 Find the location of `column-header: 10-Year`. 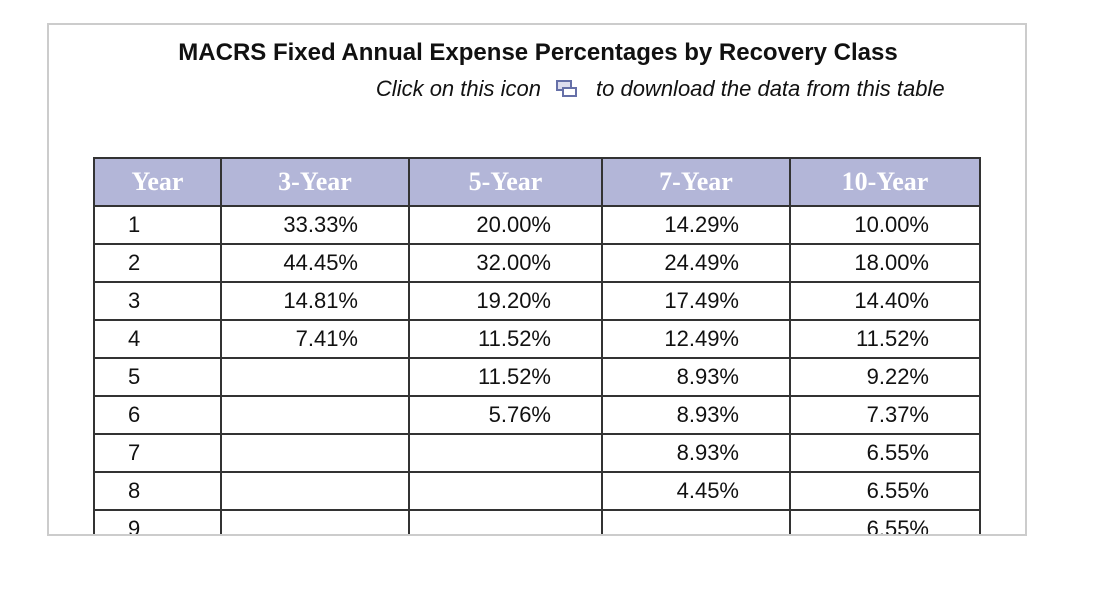

column-header: 10-Year is located at coordinates (885, 182).